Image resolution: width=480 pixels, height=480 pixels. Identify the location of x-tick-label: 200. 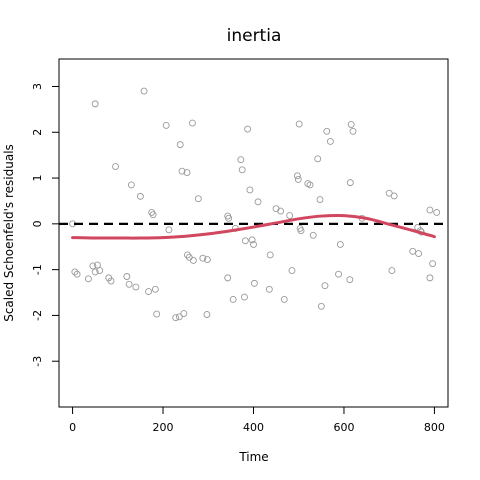
(163, 427).